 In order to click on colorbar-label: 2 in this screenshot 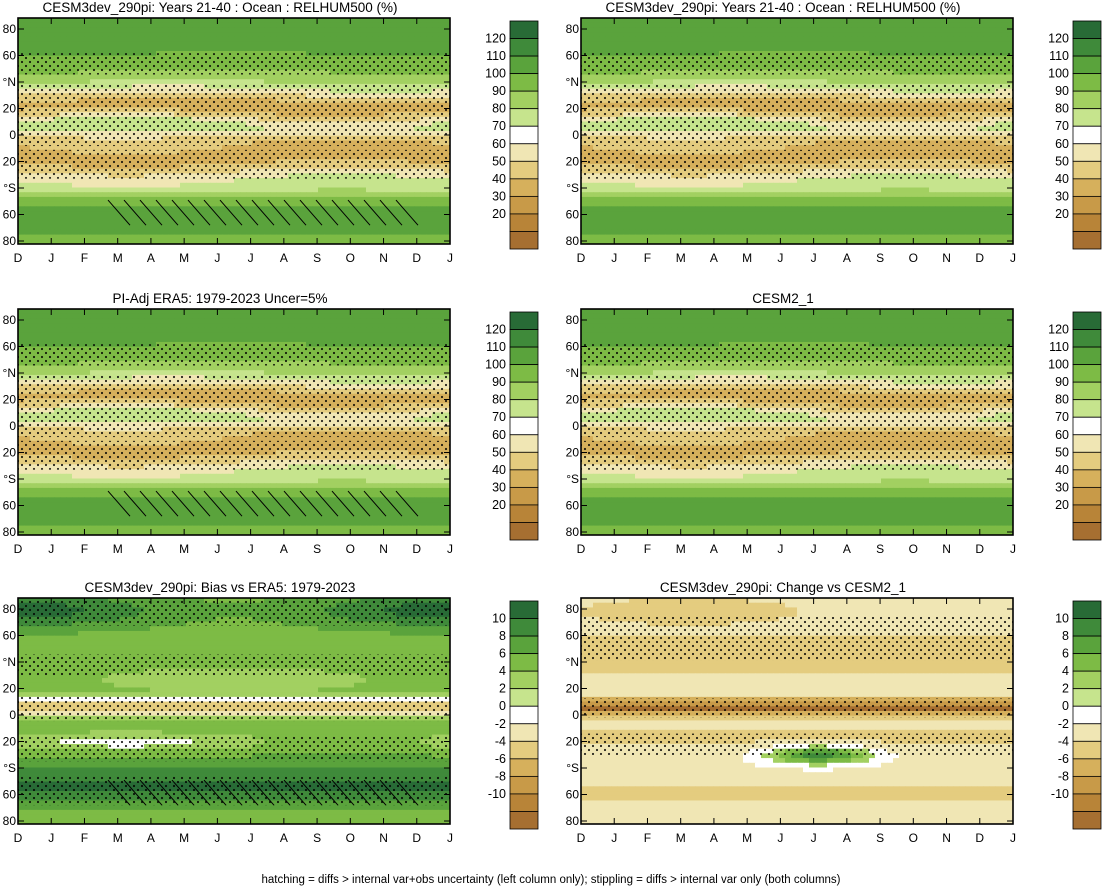, I will do `click(502, 689)`.